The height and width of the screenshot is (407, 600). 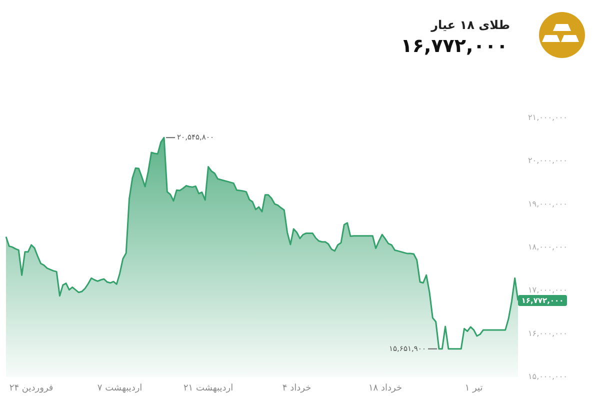 What do you see at coordinates (119, 389) in the screenshot?
I see `x-tick-label: ۷ اردیبهشت` at bounding box center [119, 389].